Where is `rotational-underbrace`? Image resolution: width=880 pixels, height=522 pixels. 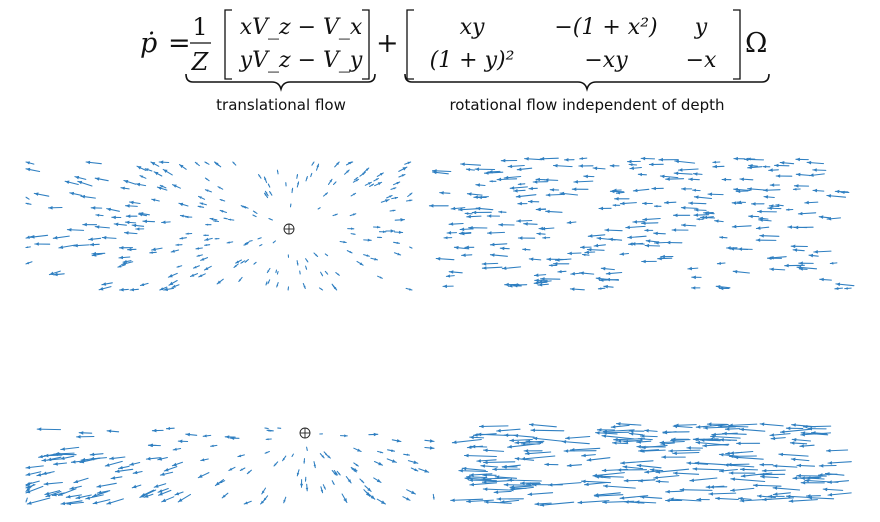 rotational-underbrace is located at coordinates (587, 82).